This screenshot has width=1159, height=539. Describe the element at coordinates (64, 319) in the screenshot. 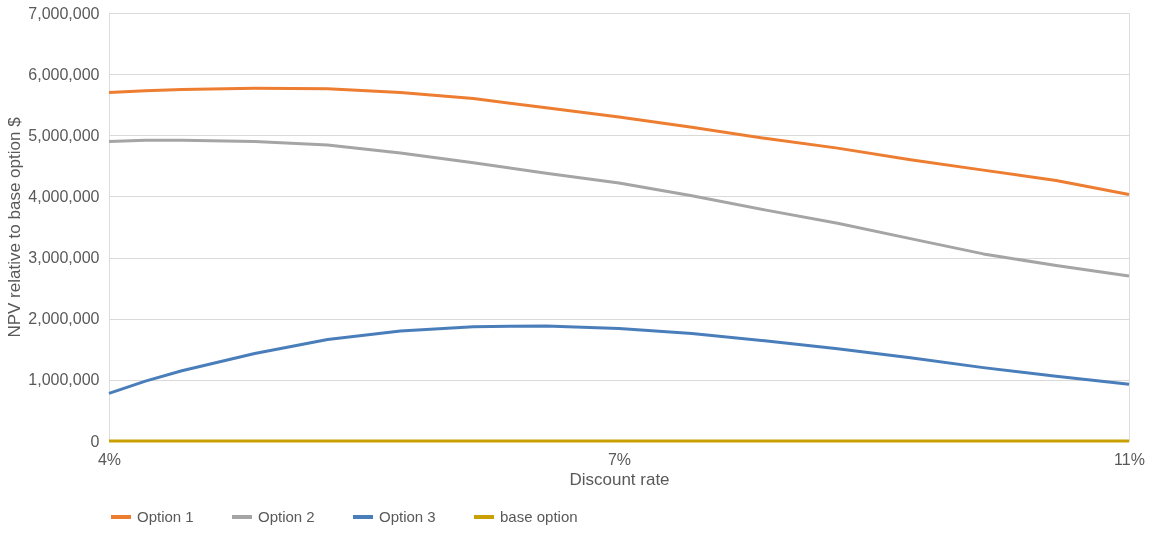

I see `y-tick-label: 2,000,000` at that location.